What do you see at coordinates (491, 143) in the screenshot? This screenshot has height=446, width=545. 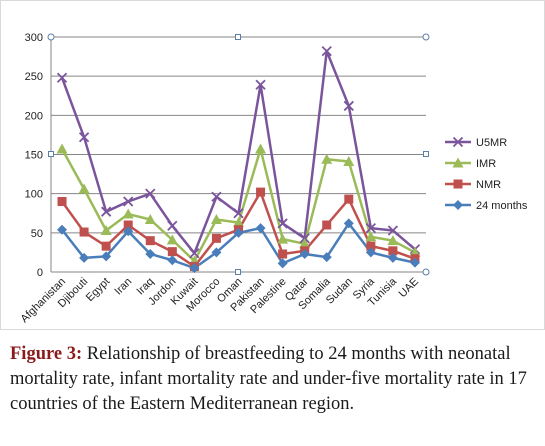 I see `legend-entry: U5MR` at bounding box center [491, 143].